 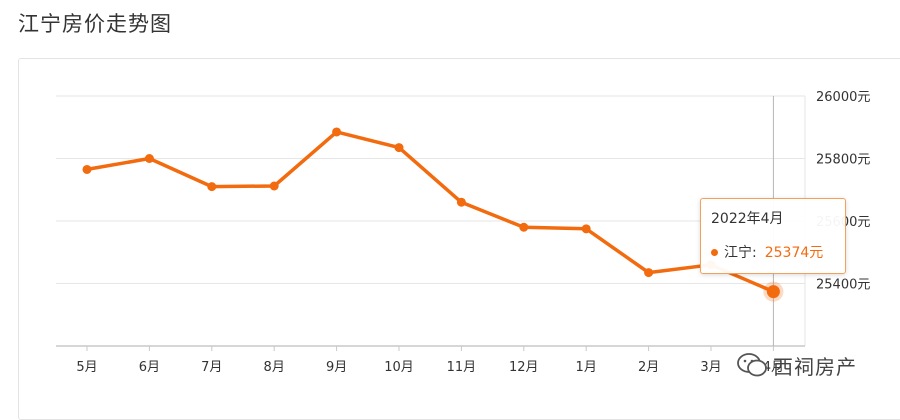 I want to click on x-tick-label: 5月, so click(x=86, y=367).